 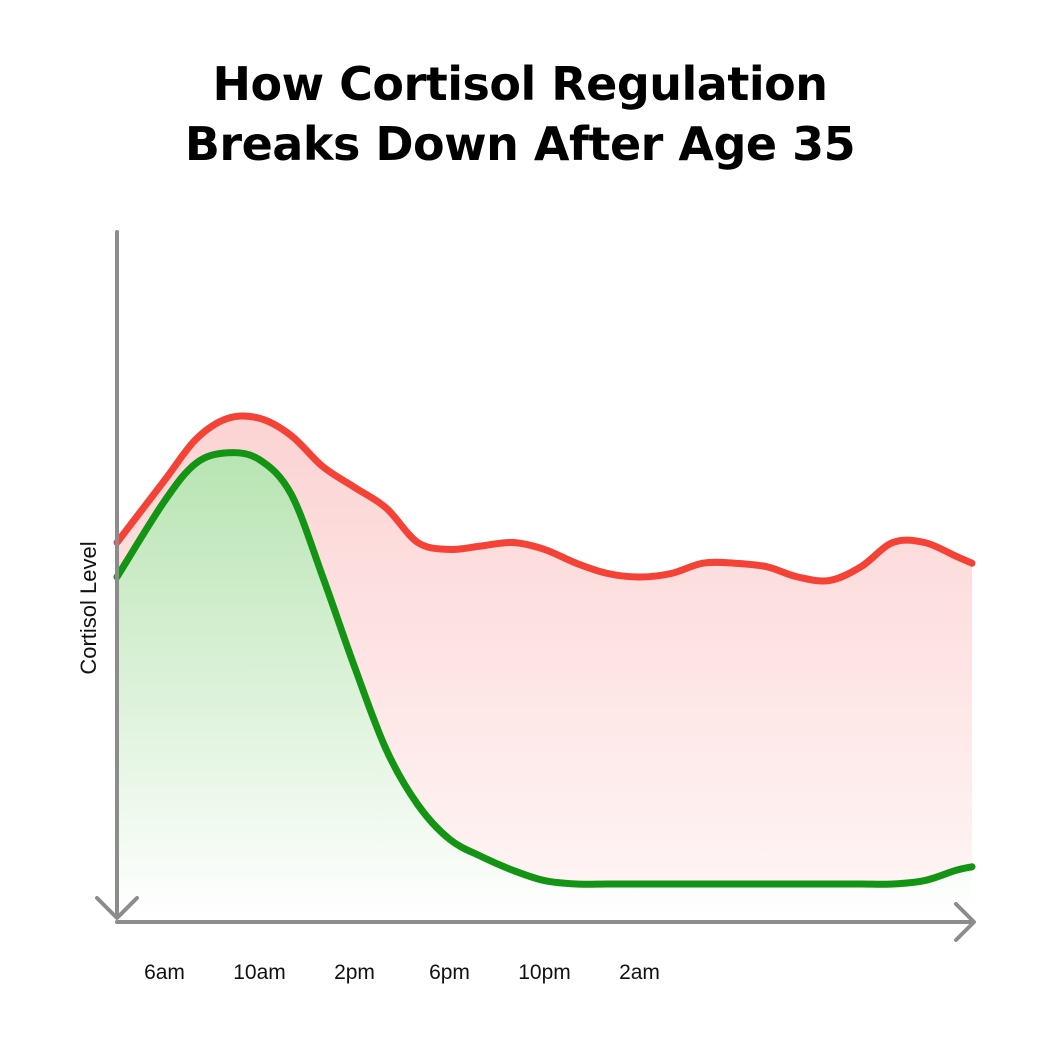 I want to click on x-axis, so click(x=545, y=922).